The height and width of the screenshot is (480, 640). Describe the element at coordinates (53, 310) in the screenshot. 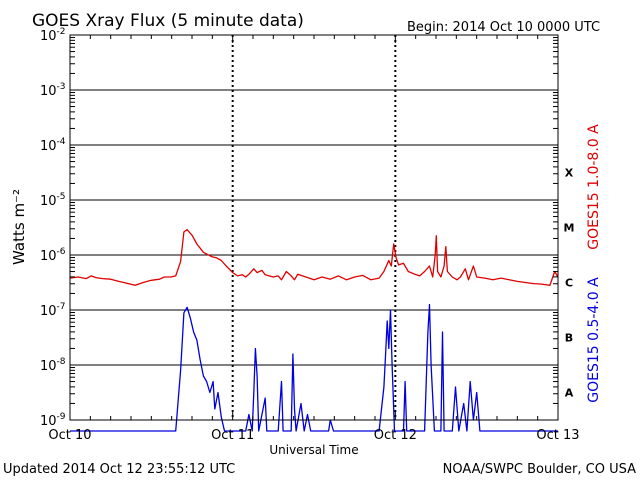

I see `y-tick-label-5: 10⁻⁷` at that location.